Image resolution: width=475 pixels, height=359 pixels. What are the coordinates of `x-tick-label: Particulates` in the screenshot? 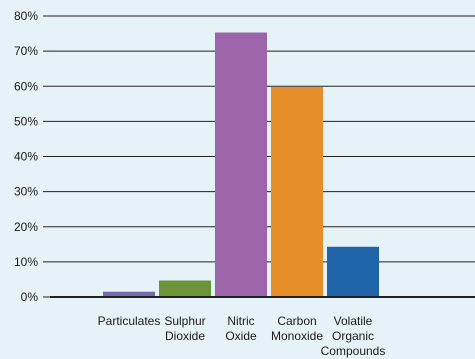 It's located at (129, 321).